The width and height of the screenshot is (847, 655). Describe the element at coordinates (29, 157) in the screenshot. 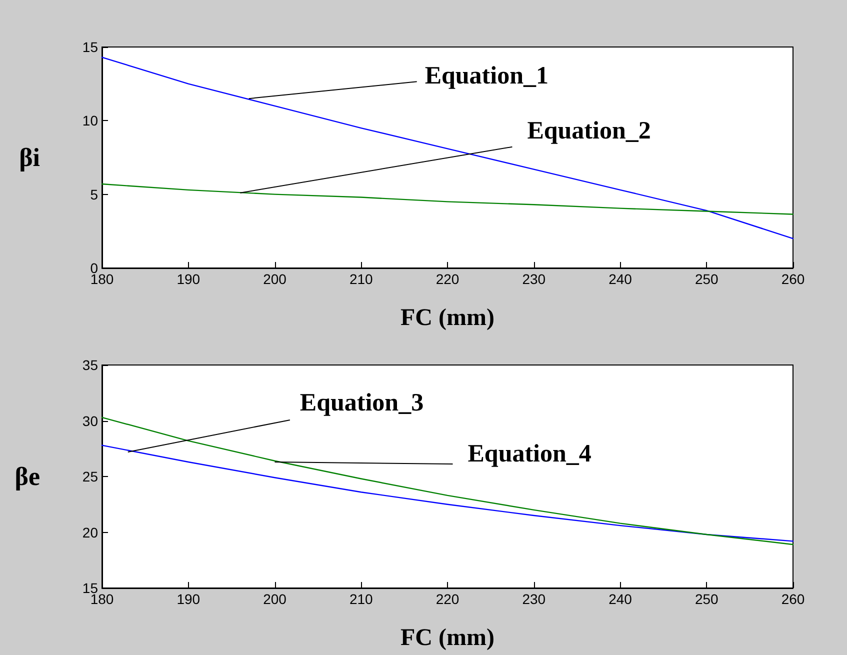

I see `y-axis-title: βi` at that location.